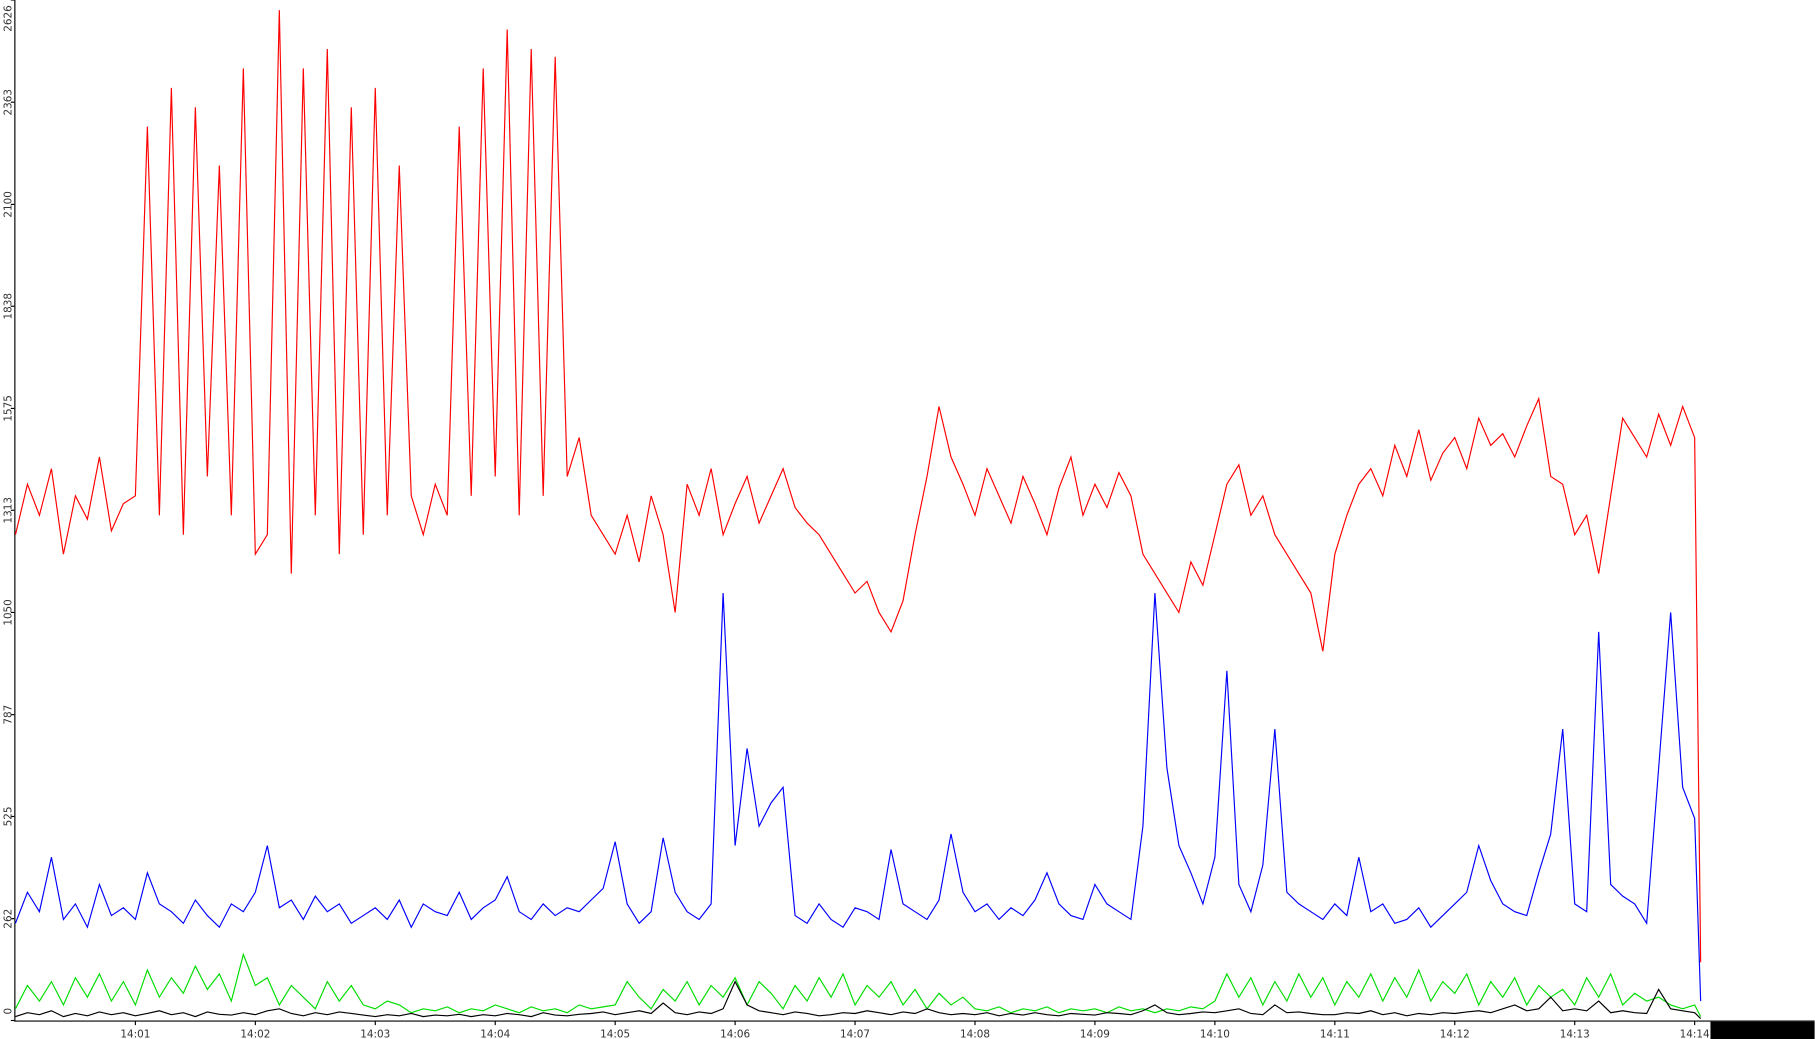  What do you see at coordinates (8, 204) in the screenshot?
I see `y-tick-label: 2100` at bounding box center [8, 204].